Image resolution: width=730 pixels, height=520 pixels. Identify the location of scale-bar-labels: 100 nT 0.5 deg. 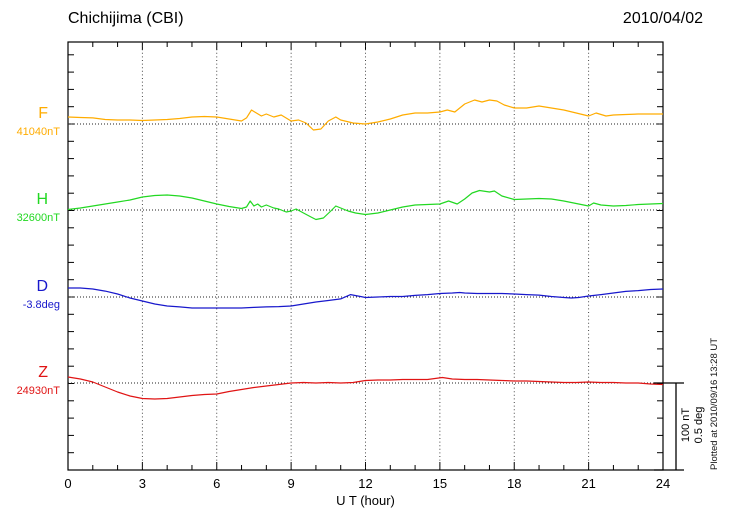
(693, 425).